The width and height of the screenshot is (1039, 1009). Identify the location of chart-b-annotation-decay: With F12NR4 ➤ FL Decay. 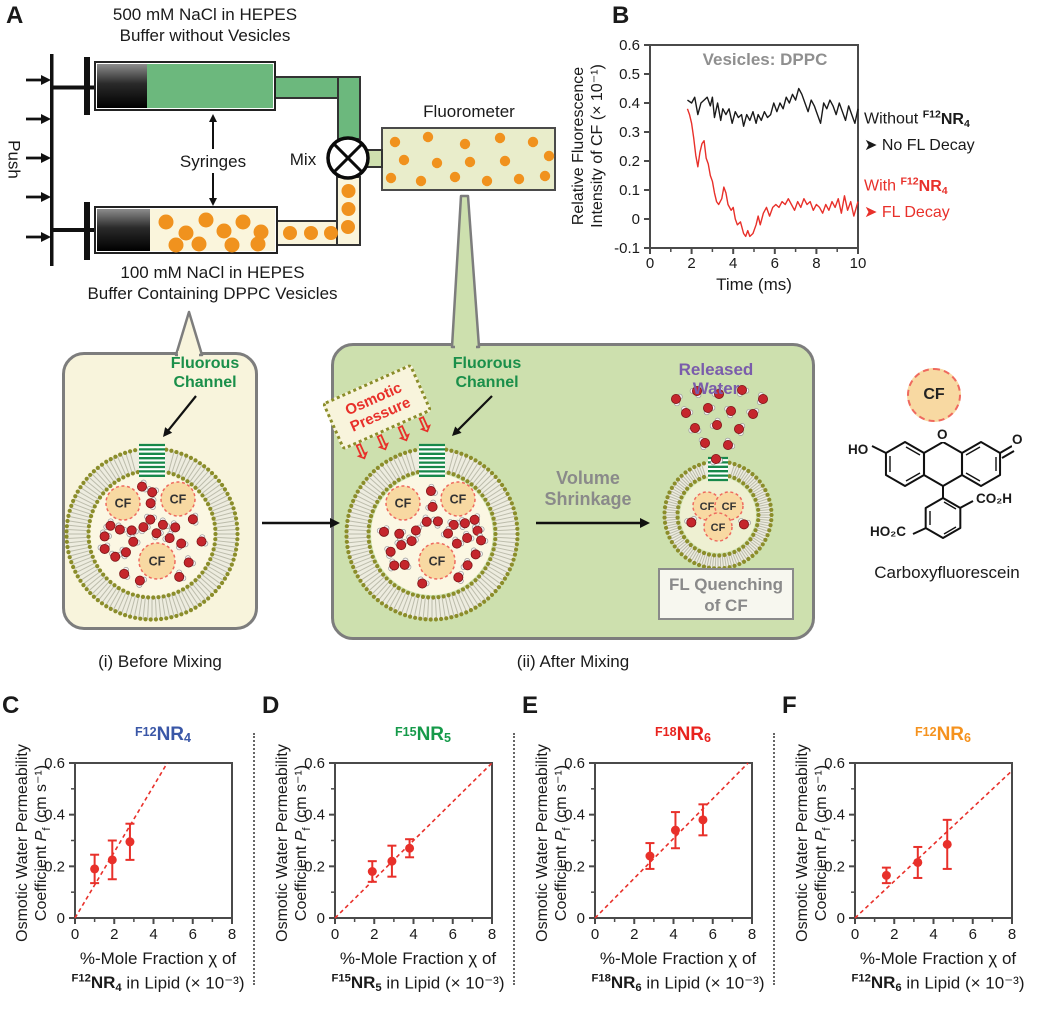
(907, 198).